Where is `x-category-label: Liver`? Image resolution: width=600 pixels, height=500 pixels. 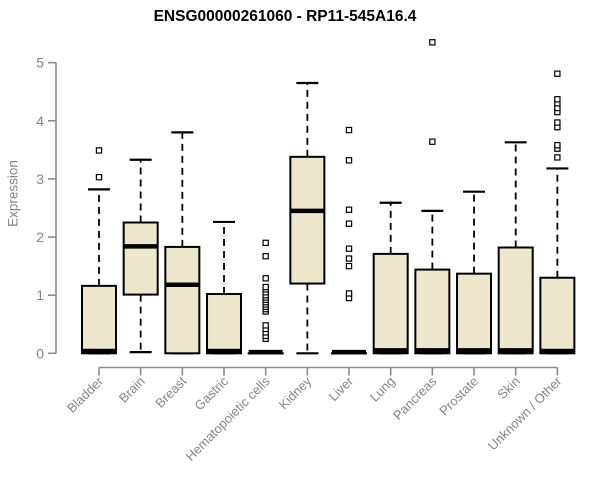 x-category-label: Liver is located at coordinates (341, 388).